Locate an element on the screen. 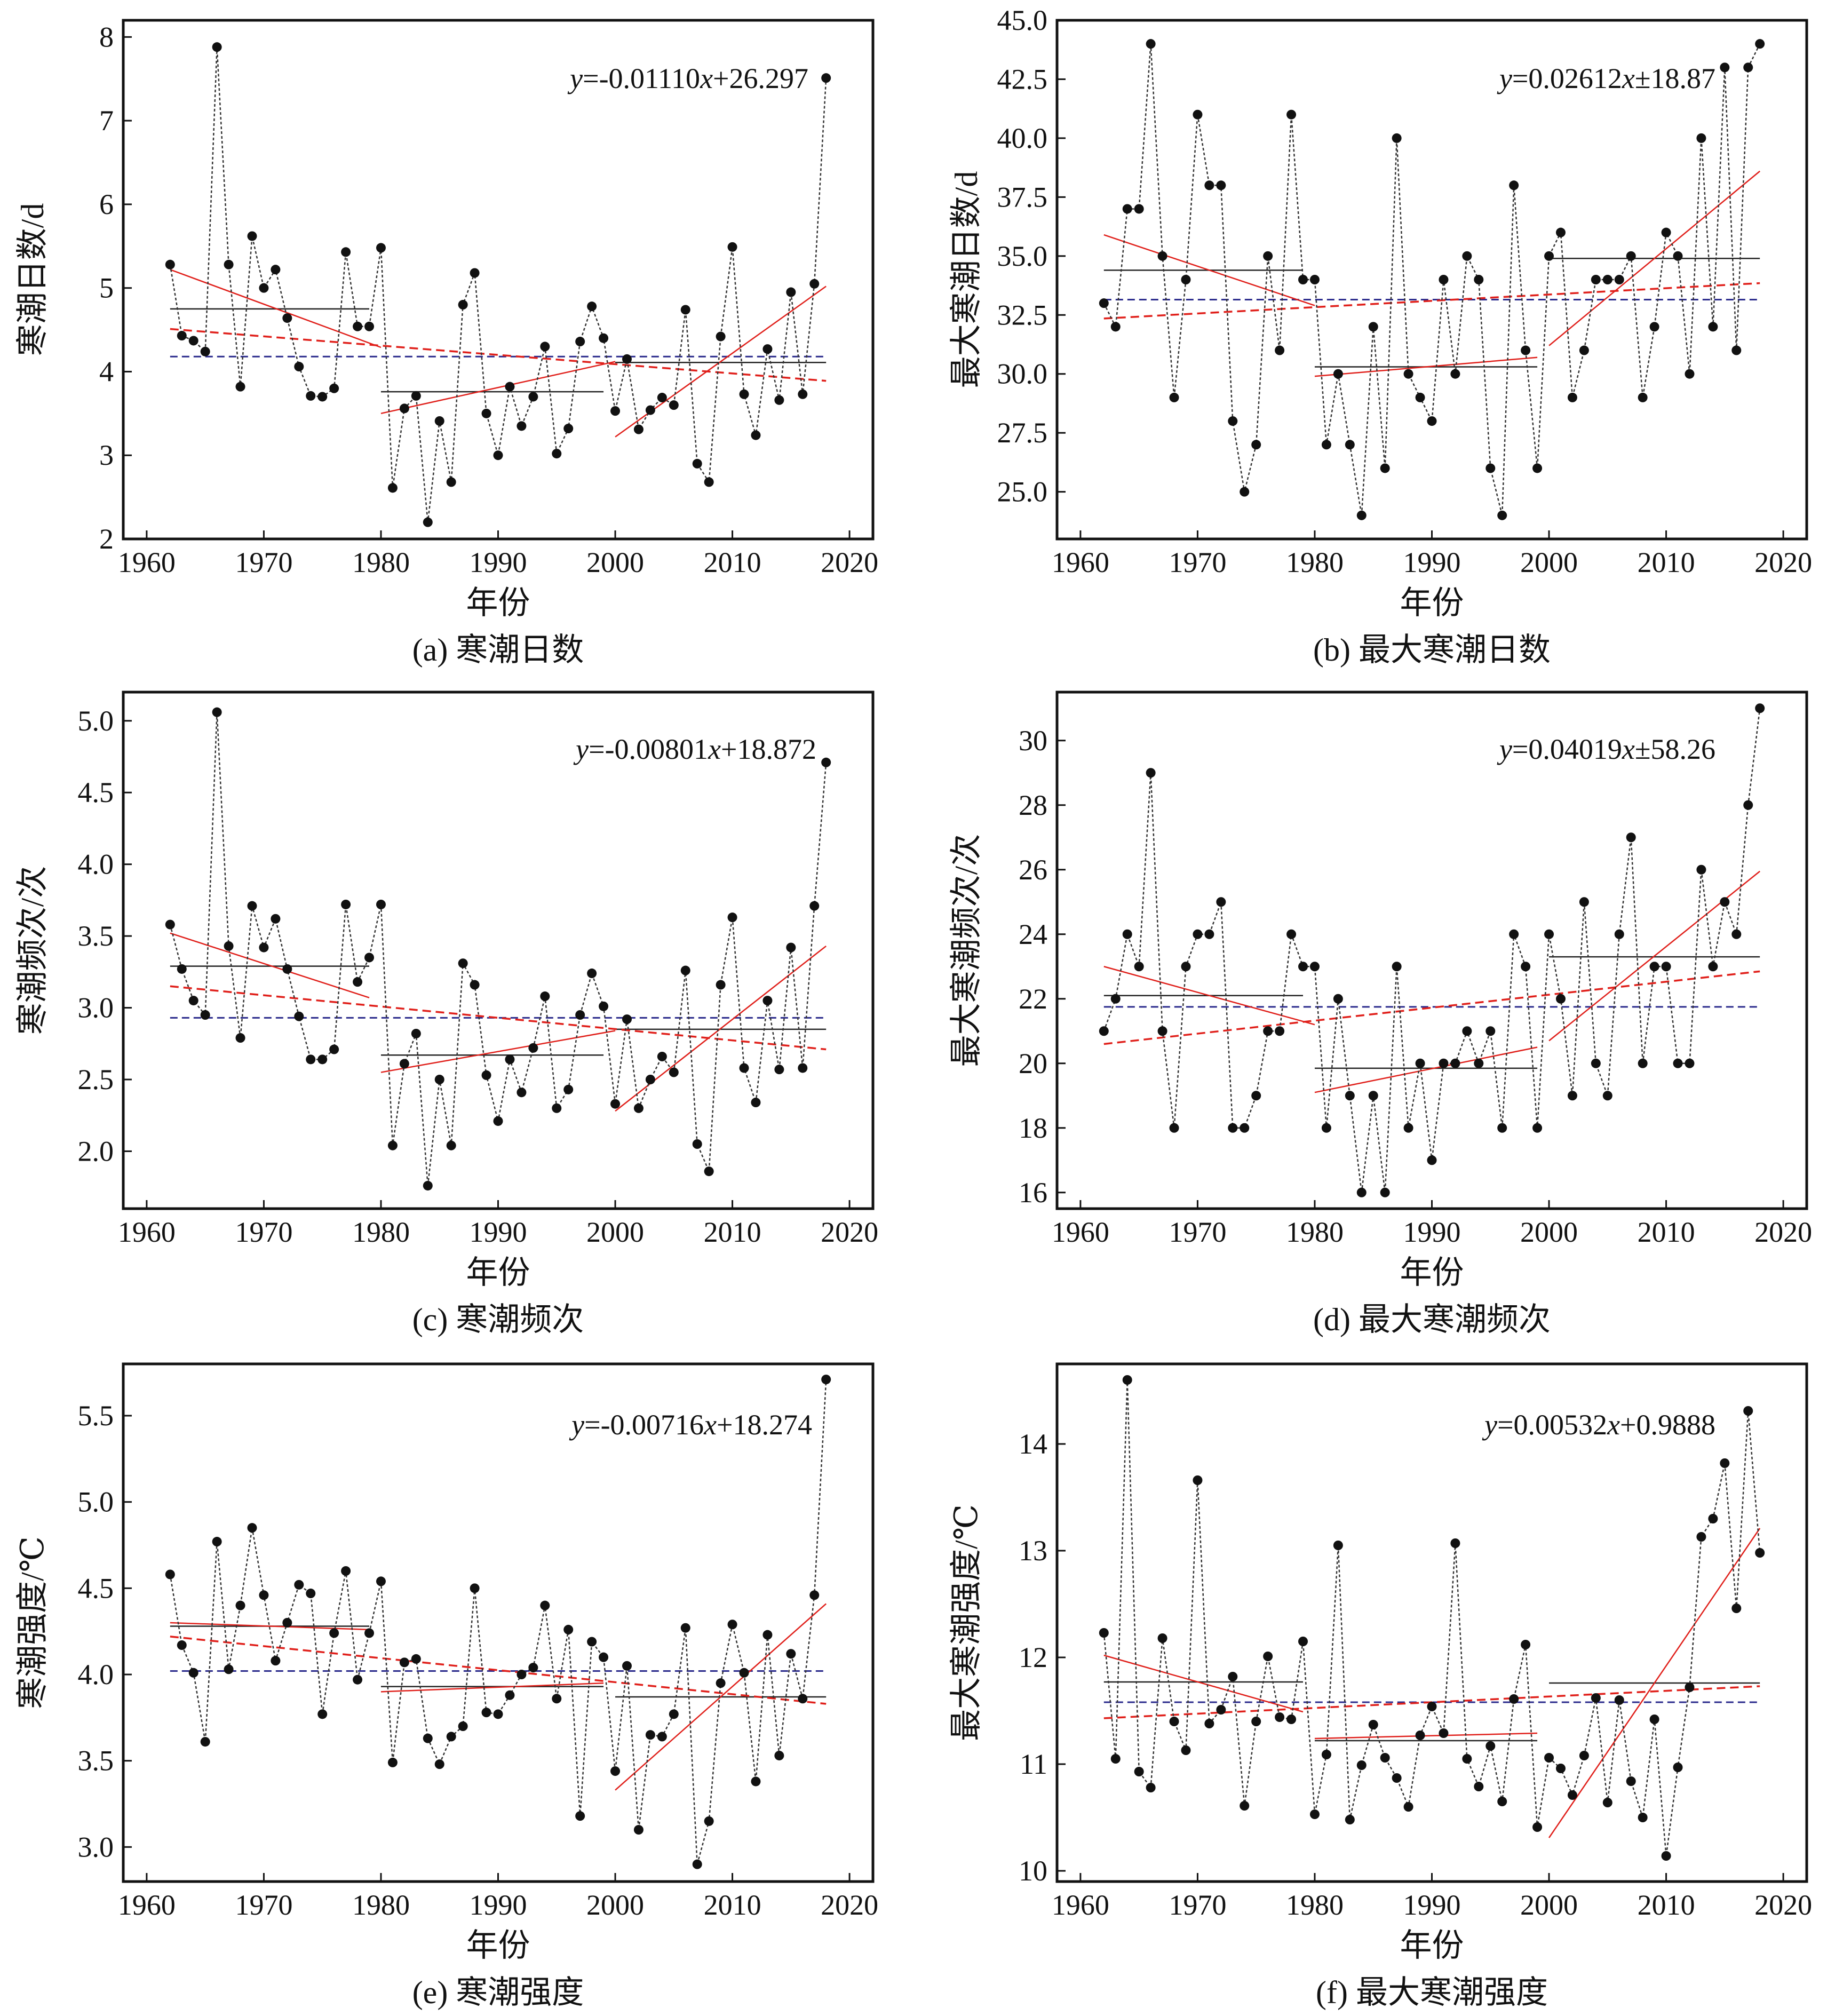 The width and height of the screenshot is (1843, 2016). regression-equation: y=0.02612x±18.87 is located at coordinates (1606, 78).